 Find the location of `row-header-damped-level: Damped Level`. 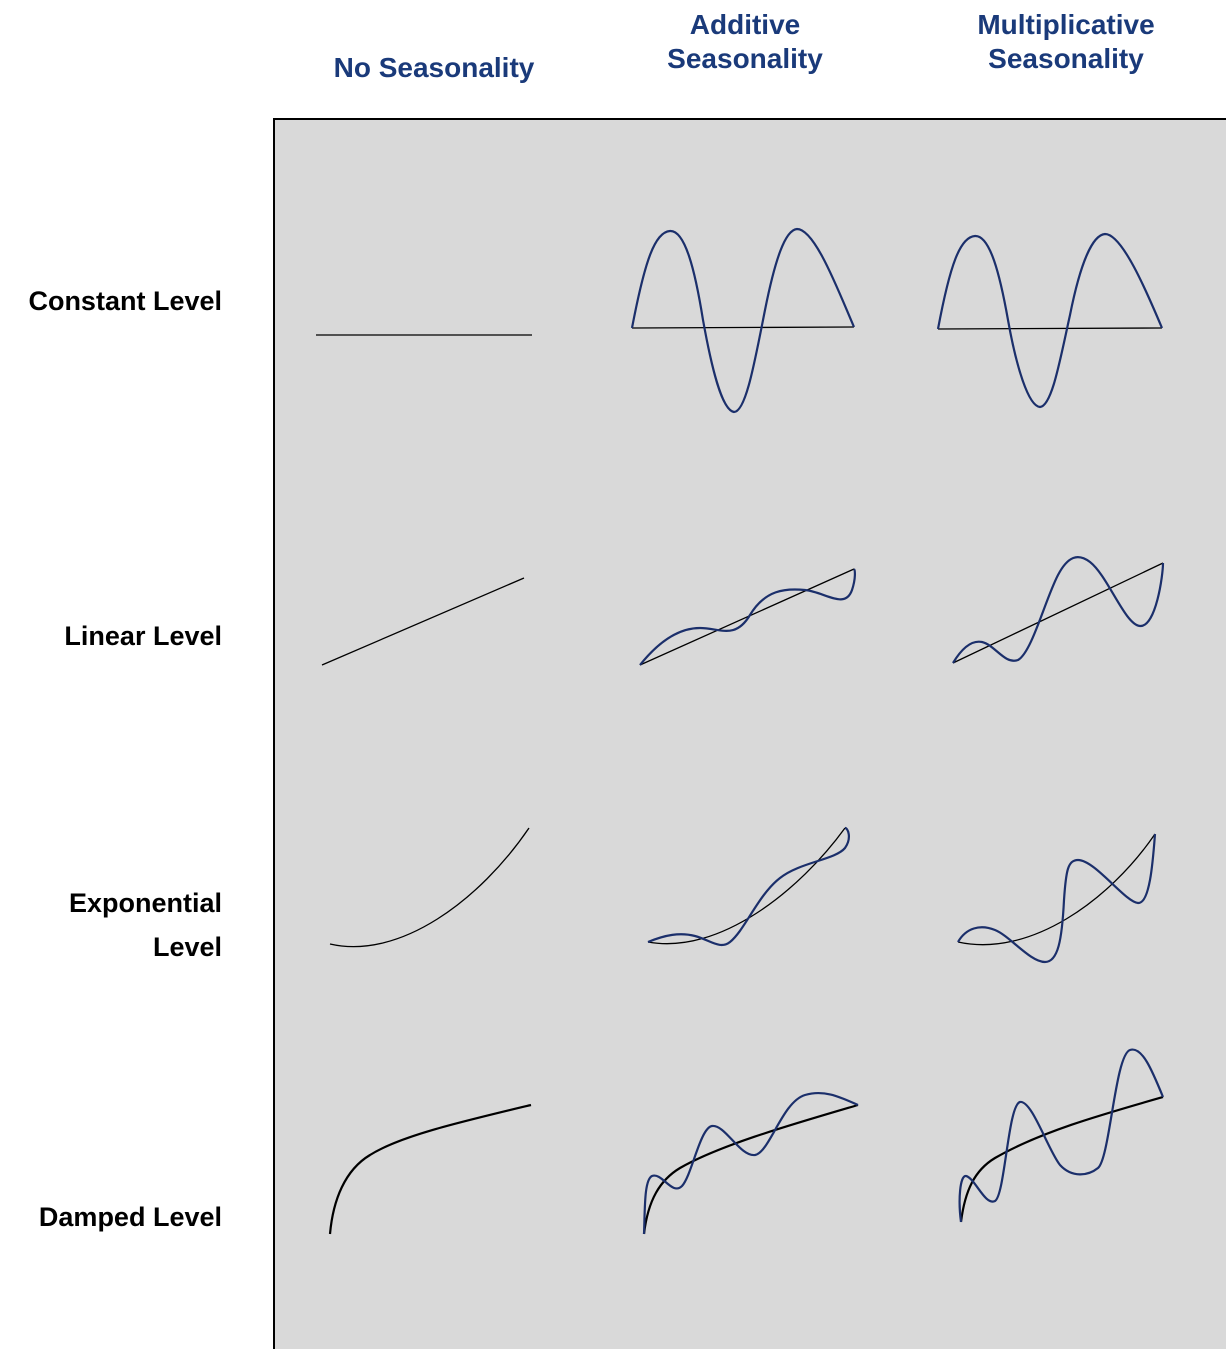

row-header-damped-level: Damped Level is located at coordinates (111, 1217).